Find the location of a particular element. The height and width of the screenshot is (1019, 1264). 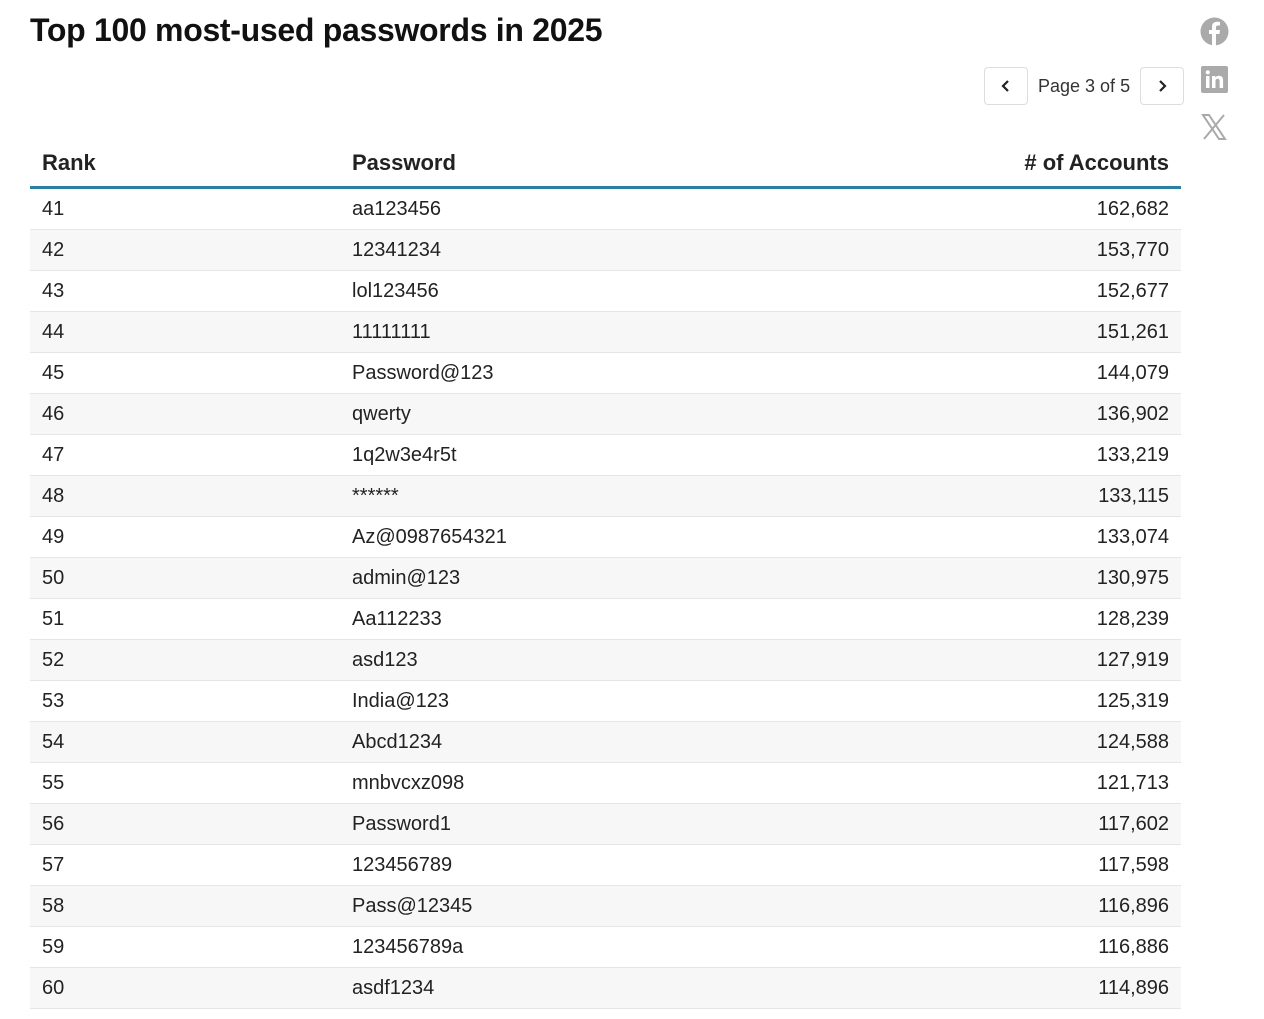

facebook-icon is located at coordinates (1214, 31).